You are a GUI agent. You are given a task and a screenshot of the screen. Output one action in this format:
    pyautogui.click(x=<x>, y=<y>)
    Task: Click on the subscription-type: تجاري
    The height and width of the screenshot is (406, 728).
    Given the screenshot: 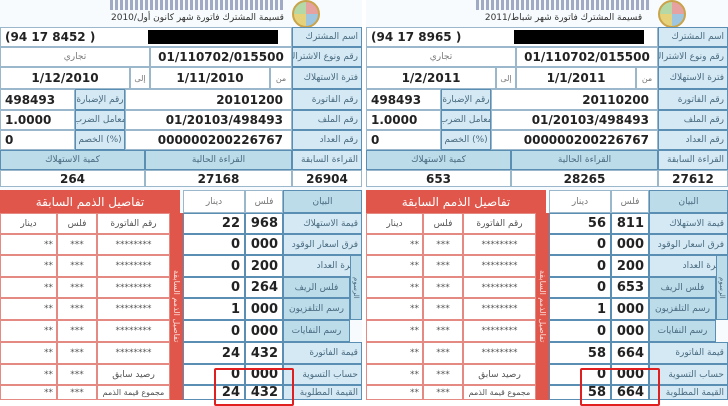 What is the action you would take?
    pyautogui.click(x=441, y=57)
    